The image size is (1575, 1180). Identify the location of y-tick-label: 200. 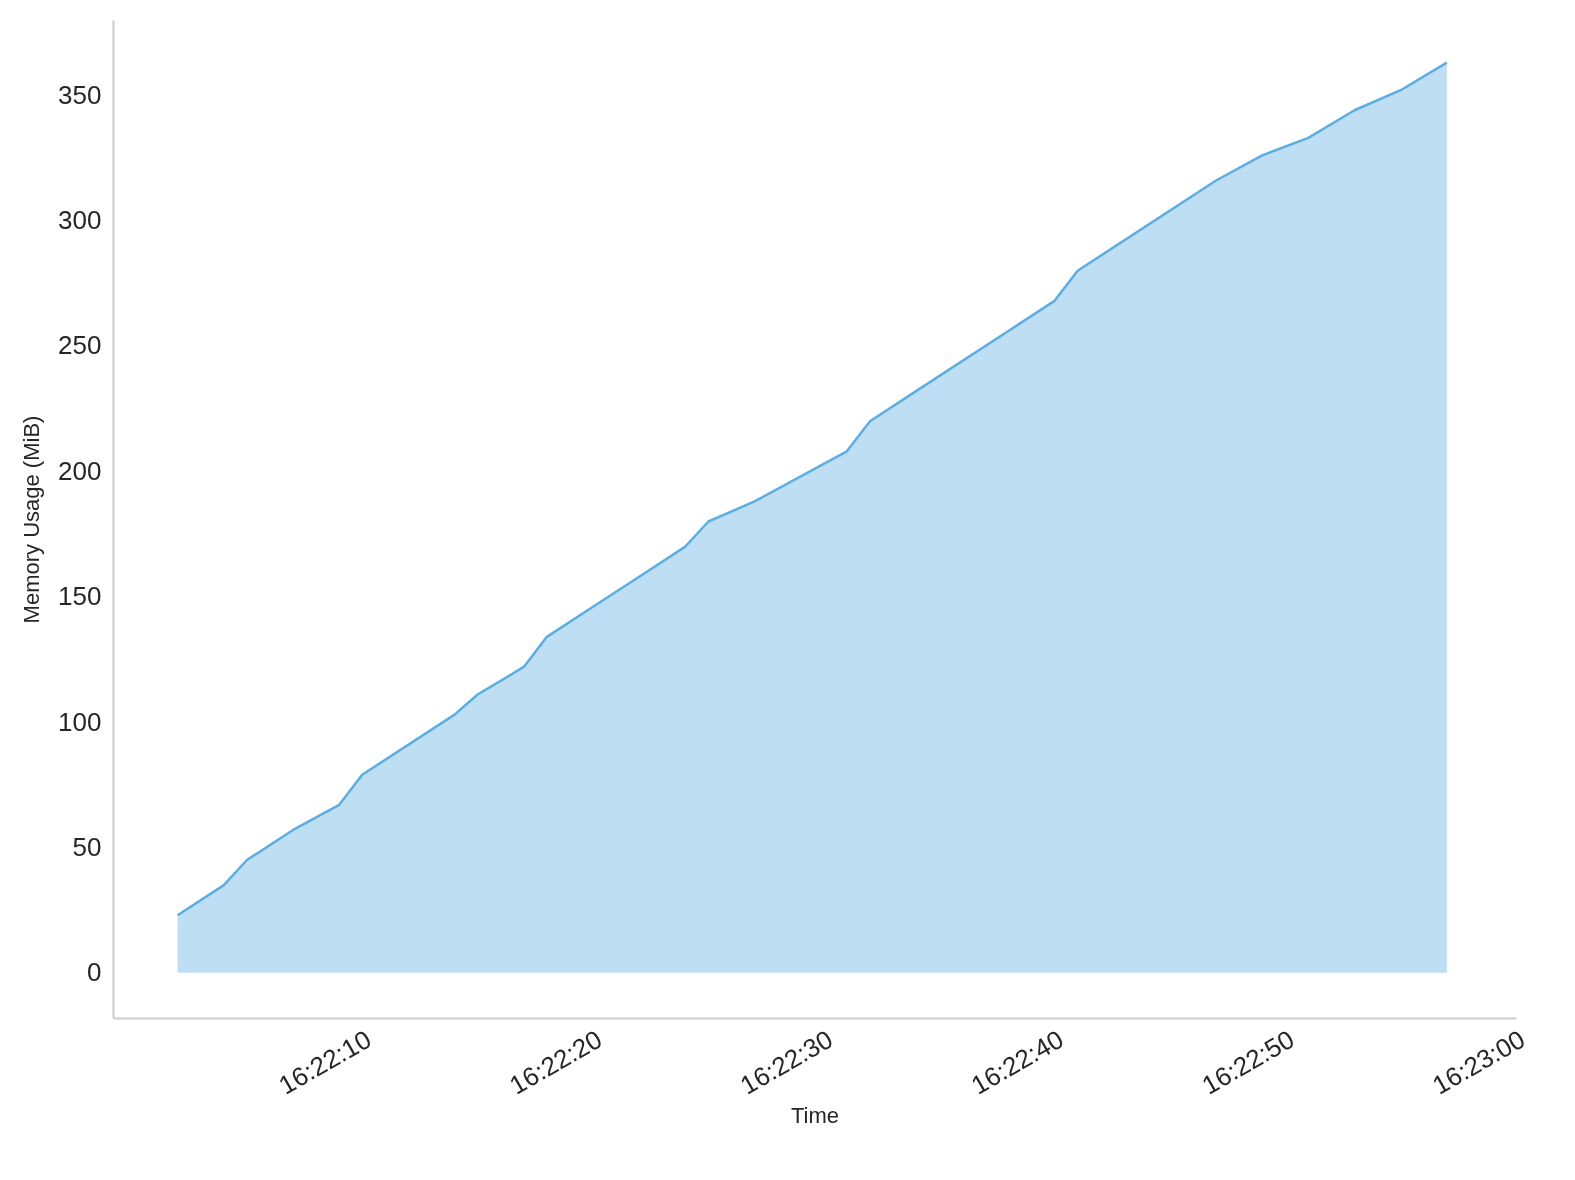
(80, 470).